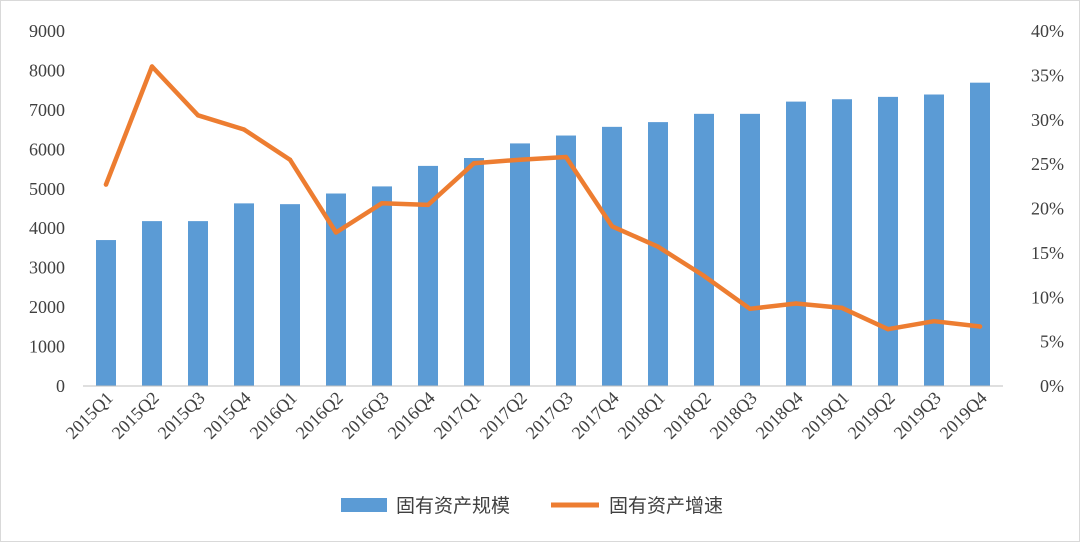 This screenshot has width=1080, height=542. I want to click on x-tick-label: 2015Q4, so click(227, 415).